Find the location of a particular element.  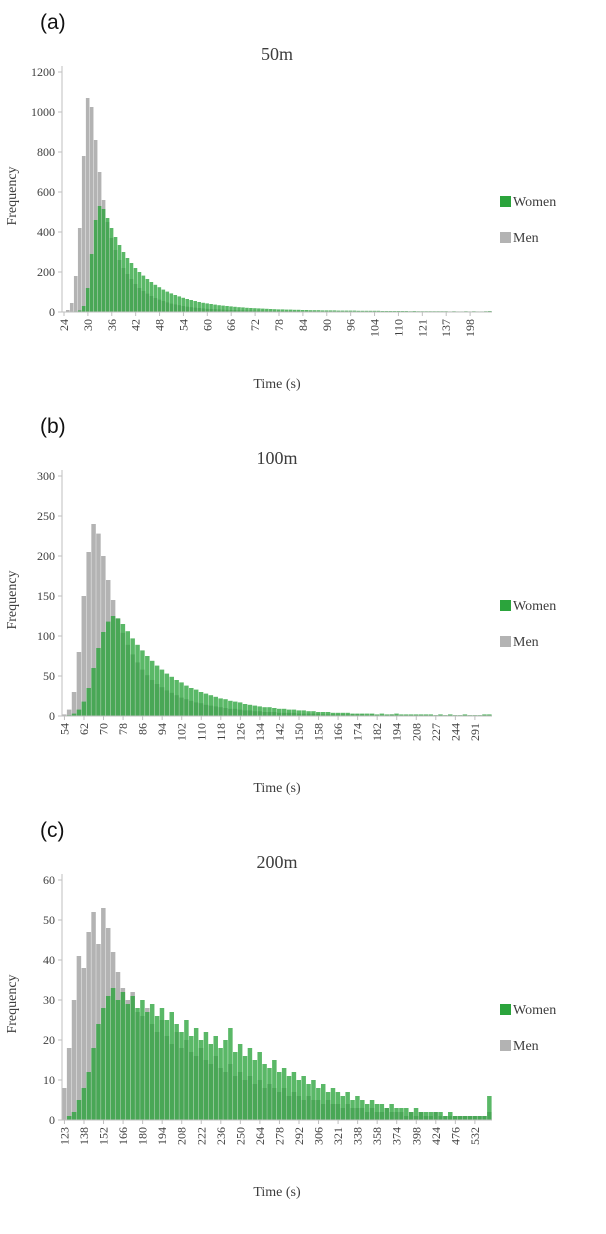

y-axis-title: Frequency is located at coordinates (12, 195).